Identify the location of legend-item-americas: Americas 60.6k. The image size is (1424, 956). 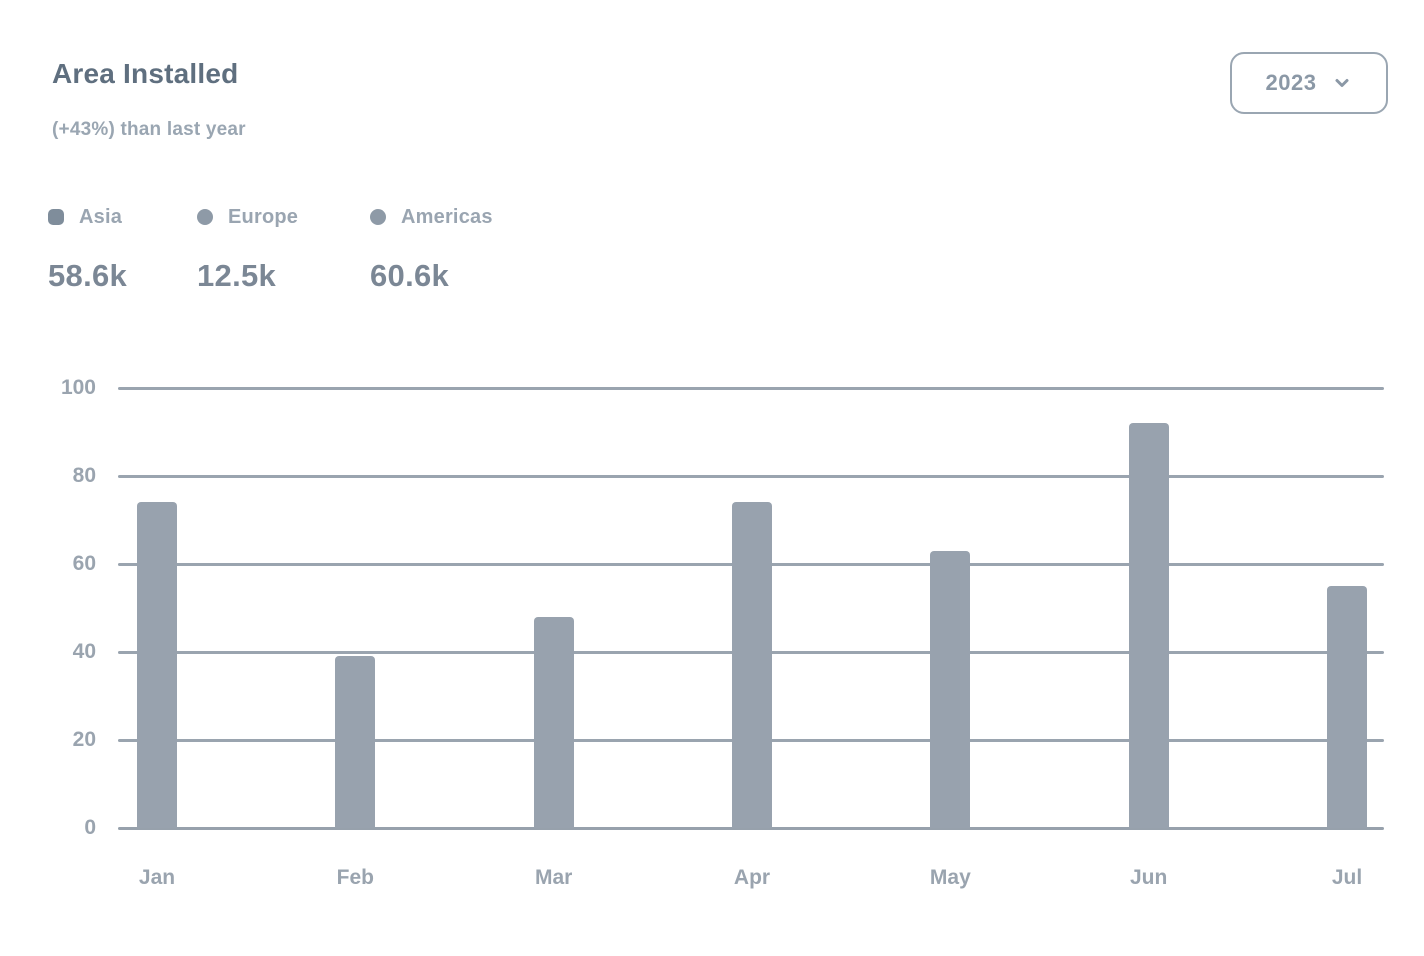
(431, 247).